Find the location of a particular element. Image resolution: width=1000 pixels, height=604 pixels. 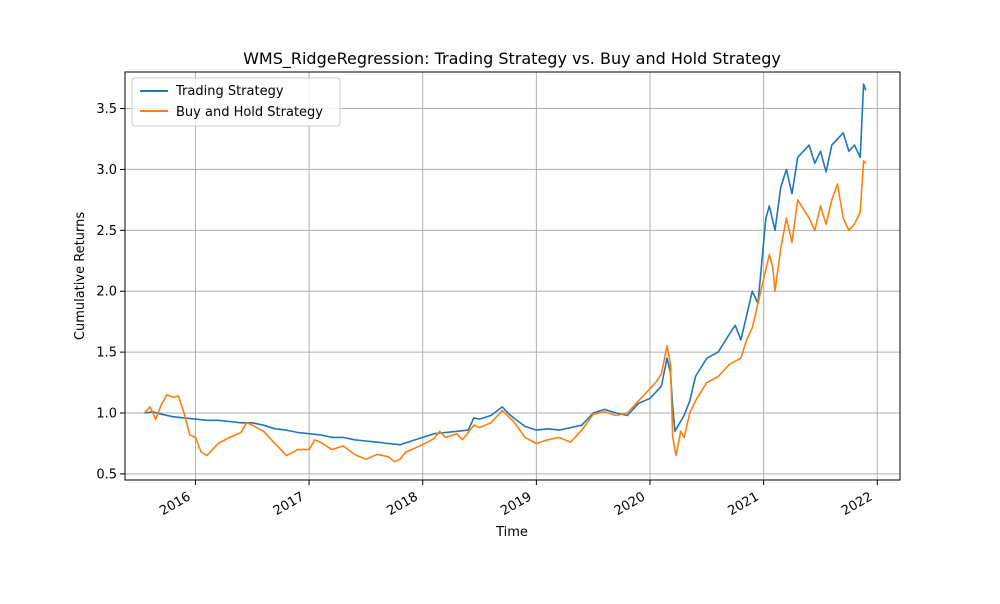

legend-box is located at coordinates (236, 102).